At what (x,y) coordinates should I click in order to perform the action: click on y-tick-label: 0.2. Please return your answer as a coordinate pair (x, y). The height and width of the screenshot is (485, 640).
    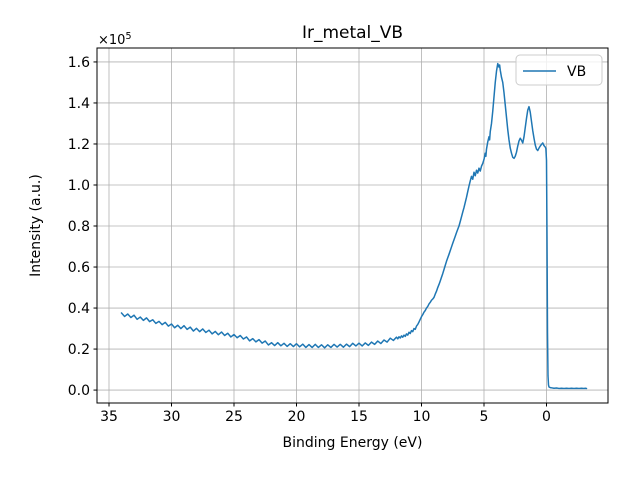
    Looking at the image, I should click on (79, 350).